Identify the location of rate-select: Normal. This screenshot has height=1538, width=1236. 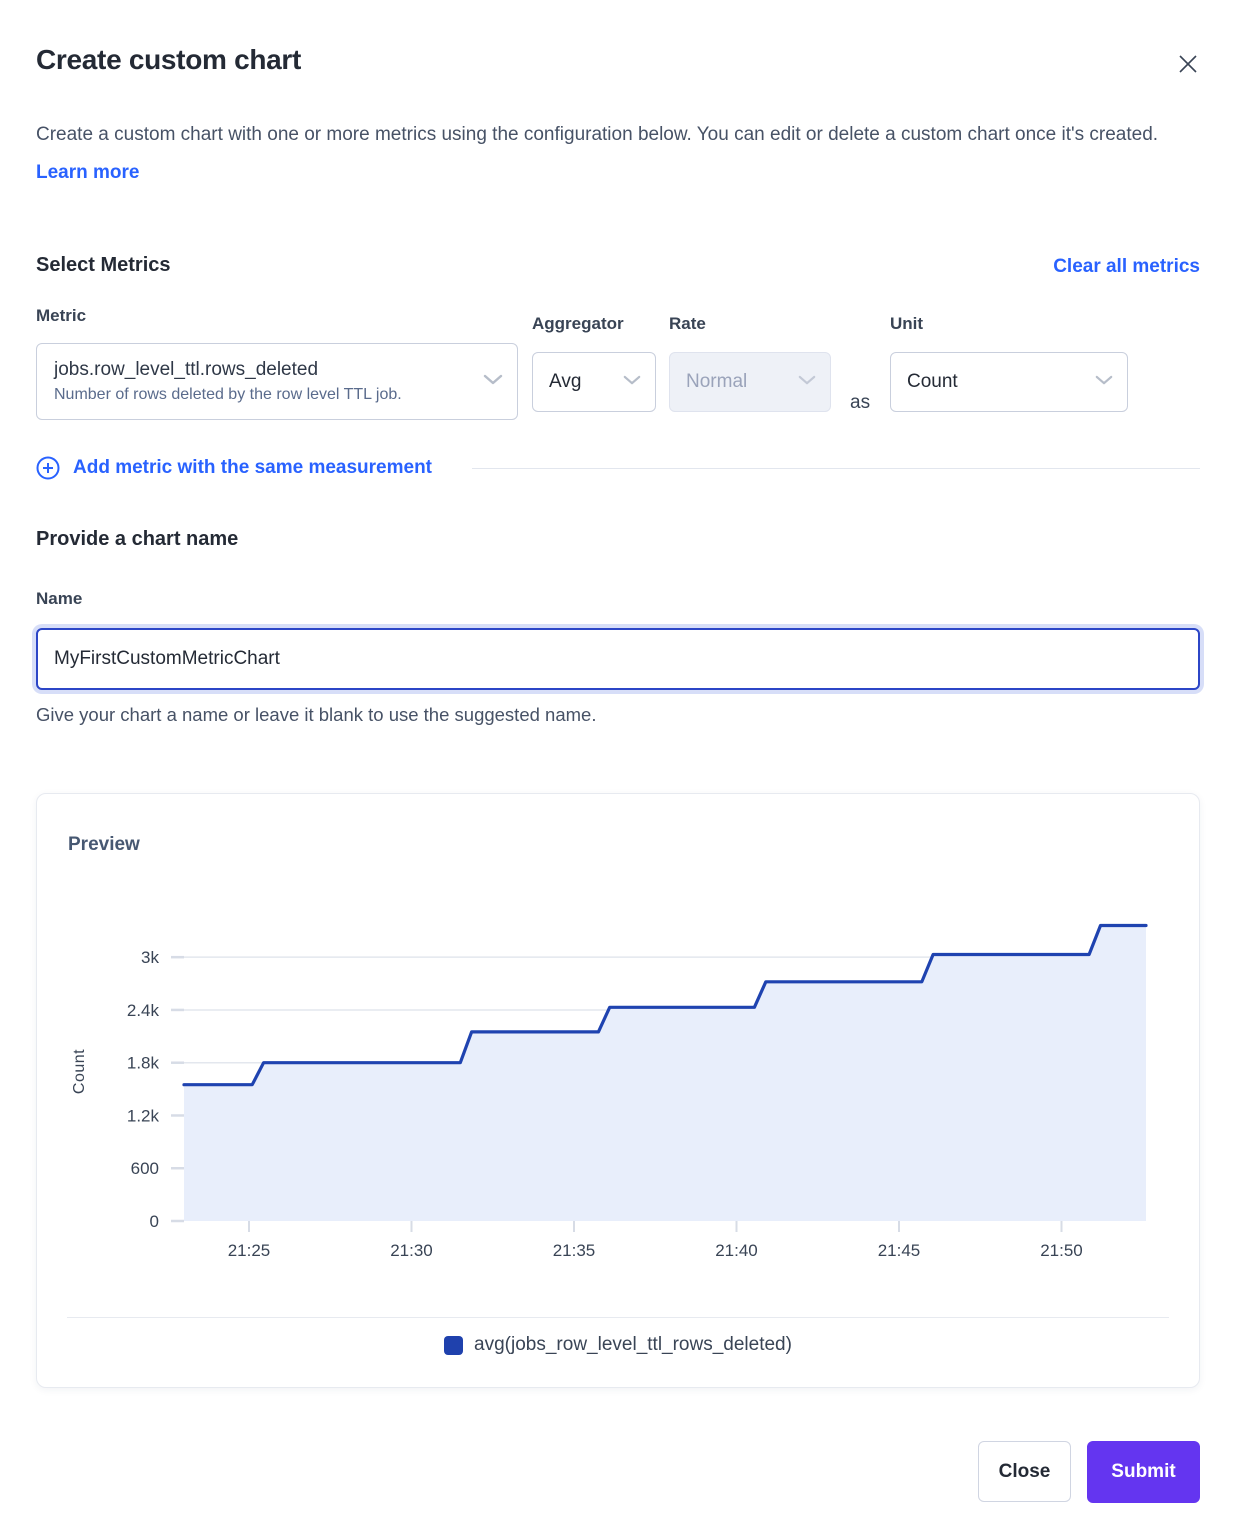
(750, 382).